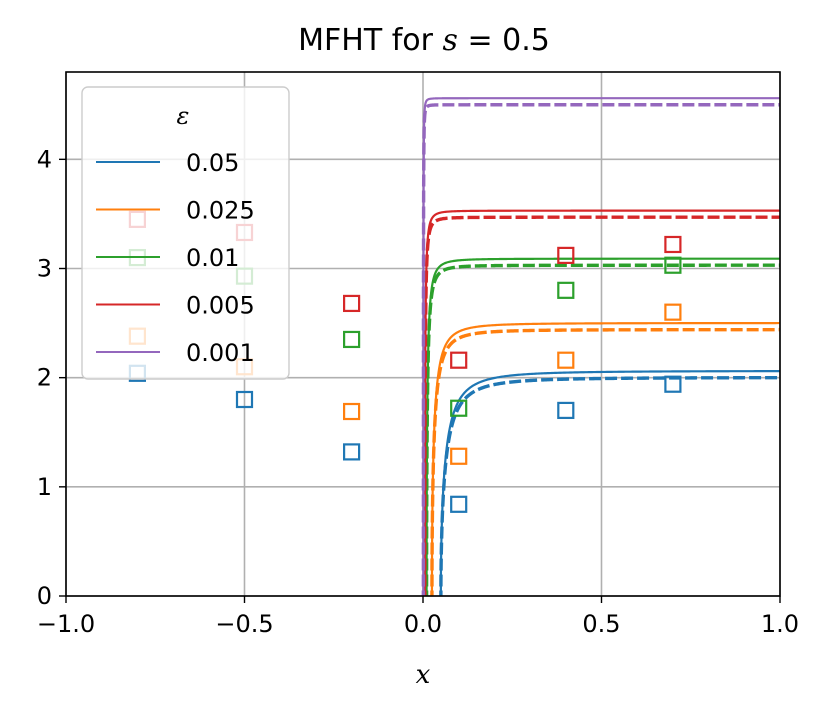 The width and height of the screenshot is (830, 715). Describe the element at coordinates (244, 624) in the screenshot. I see `x-tick-label: −0.5` at that location.